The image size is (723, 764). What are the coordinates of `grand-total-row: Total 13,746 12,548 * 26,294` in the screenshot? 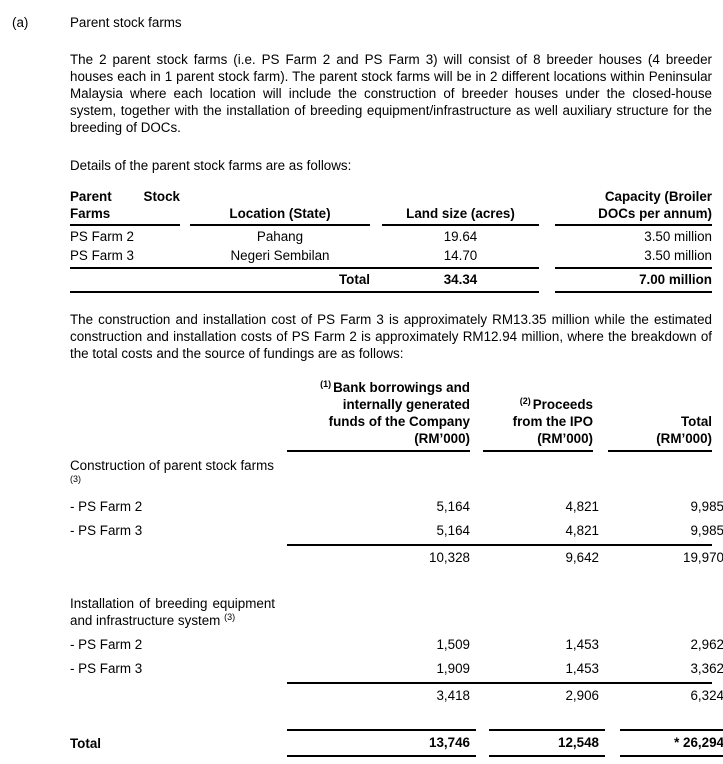 It's located at (396, 743).